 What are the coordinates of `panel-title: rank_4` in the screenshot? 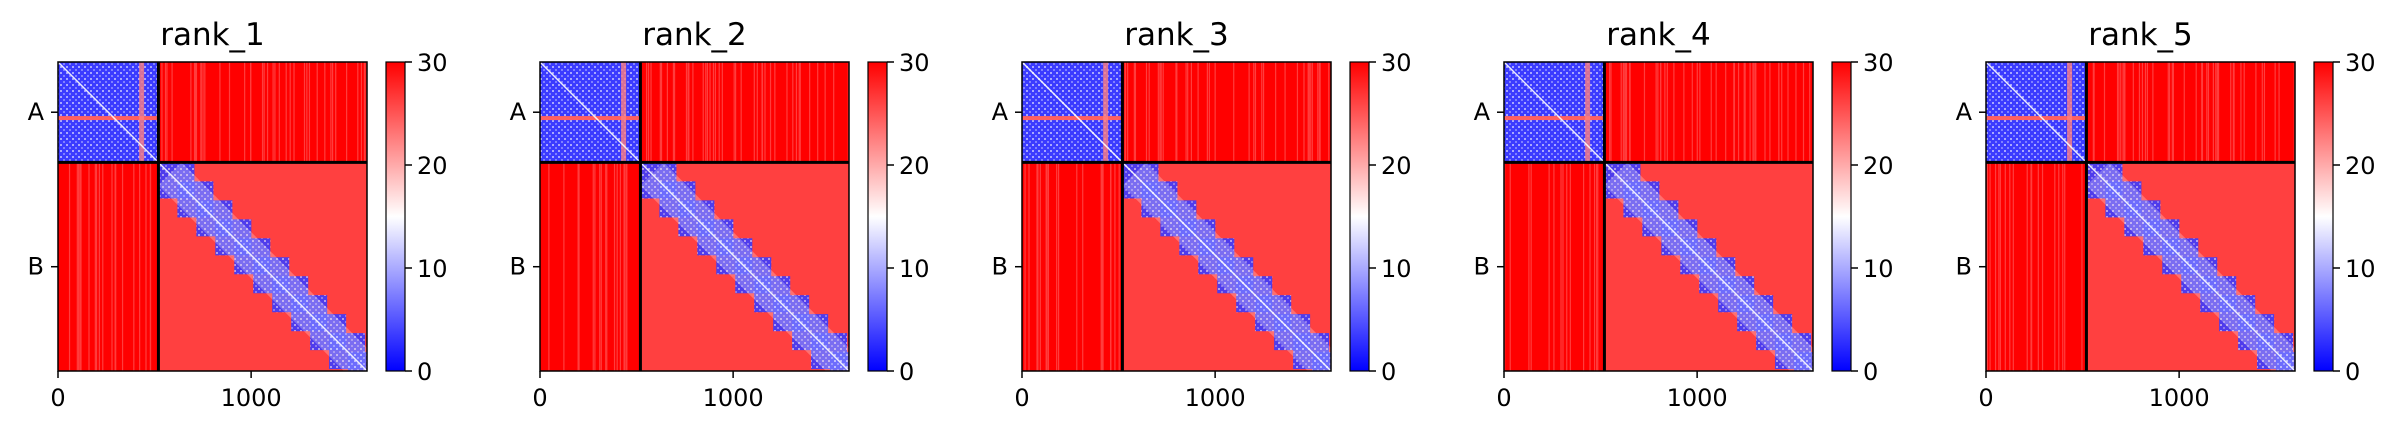 It's located at (1658, 35).